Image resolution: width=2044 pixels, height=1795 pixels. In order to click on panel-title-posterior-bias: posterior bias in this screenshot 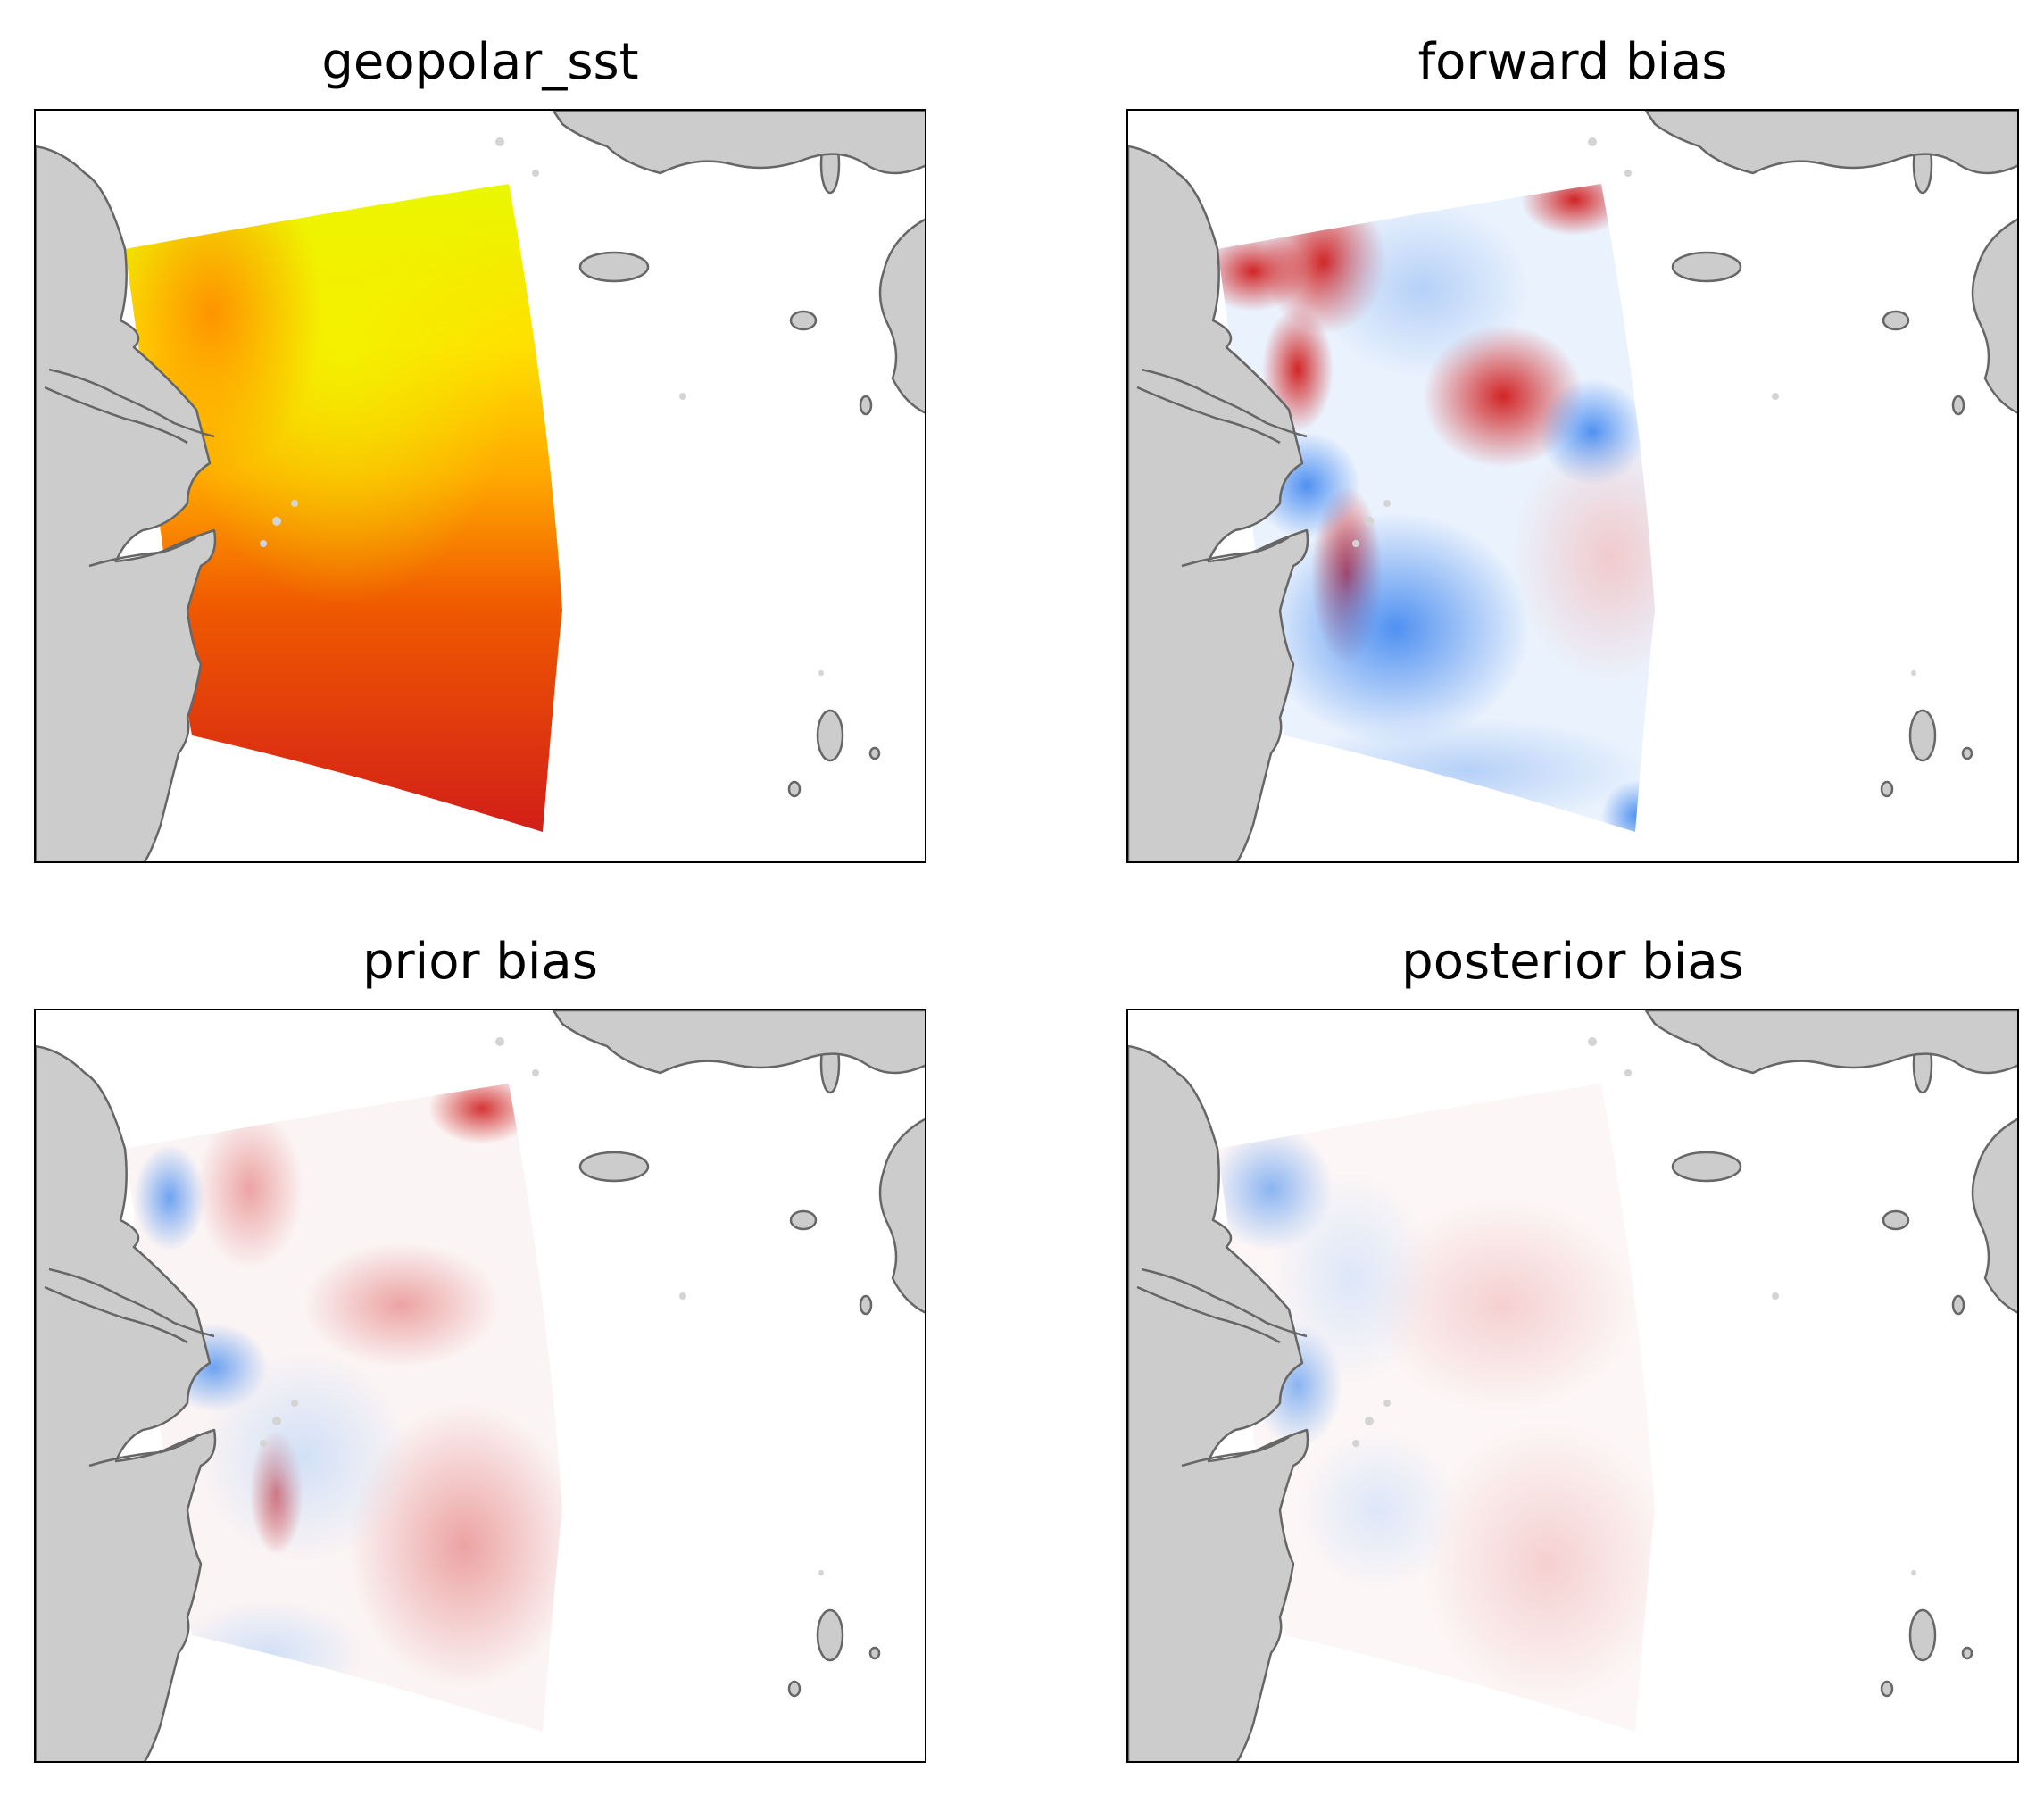, I will do `click(1572, 962)`.